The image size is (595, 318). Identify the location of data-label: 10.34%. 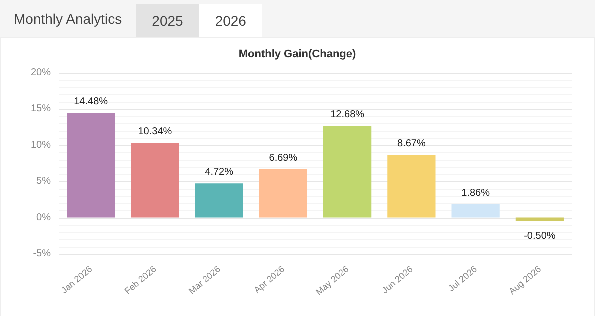
(155, 132).